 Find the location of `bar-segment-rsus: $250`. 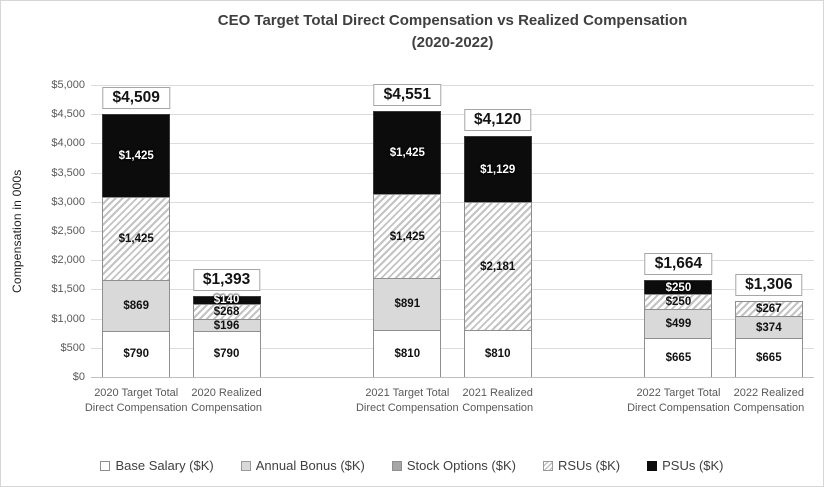

bar-segment-rsus: $250 is located at coordinates (678, 302).